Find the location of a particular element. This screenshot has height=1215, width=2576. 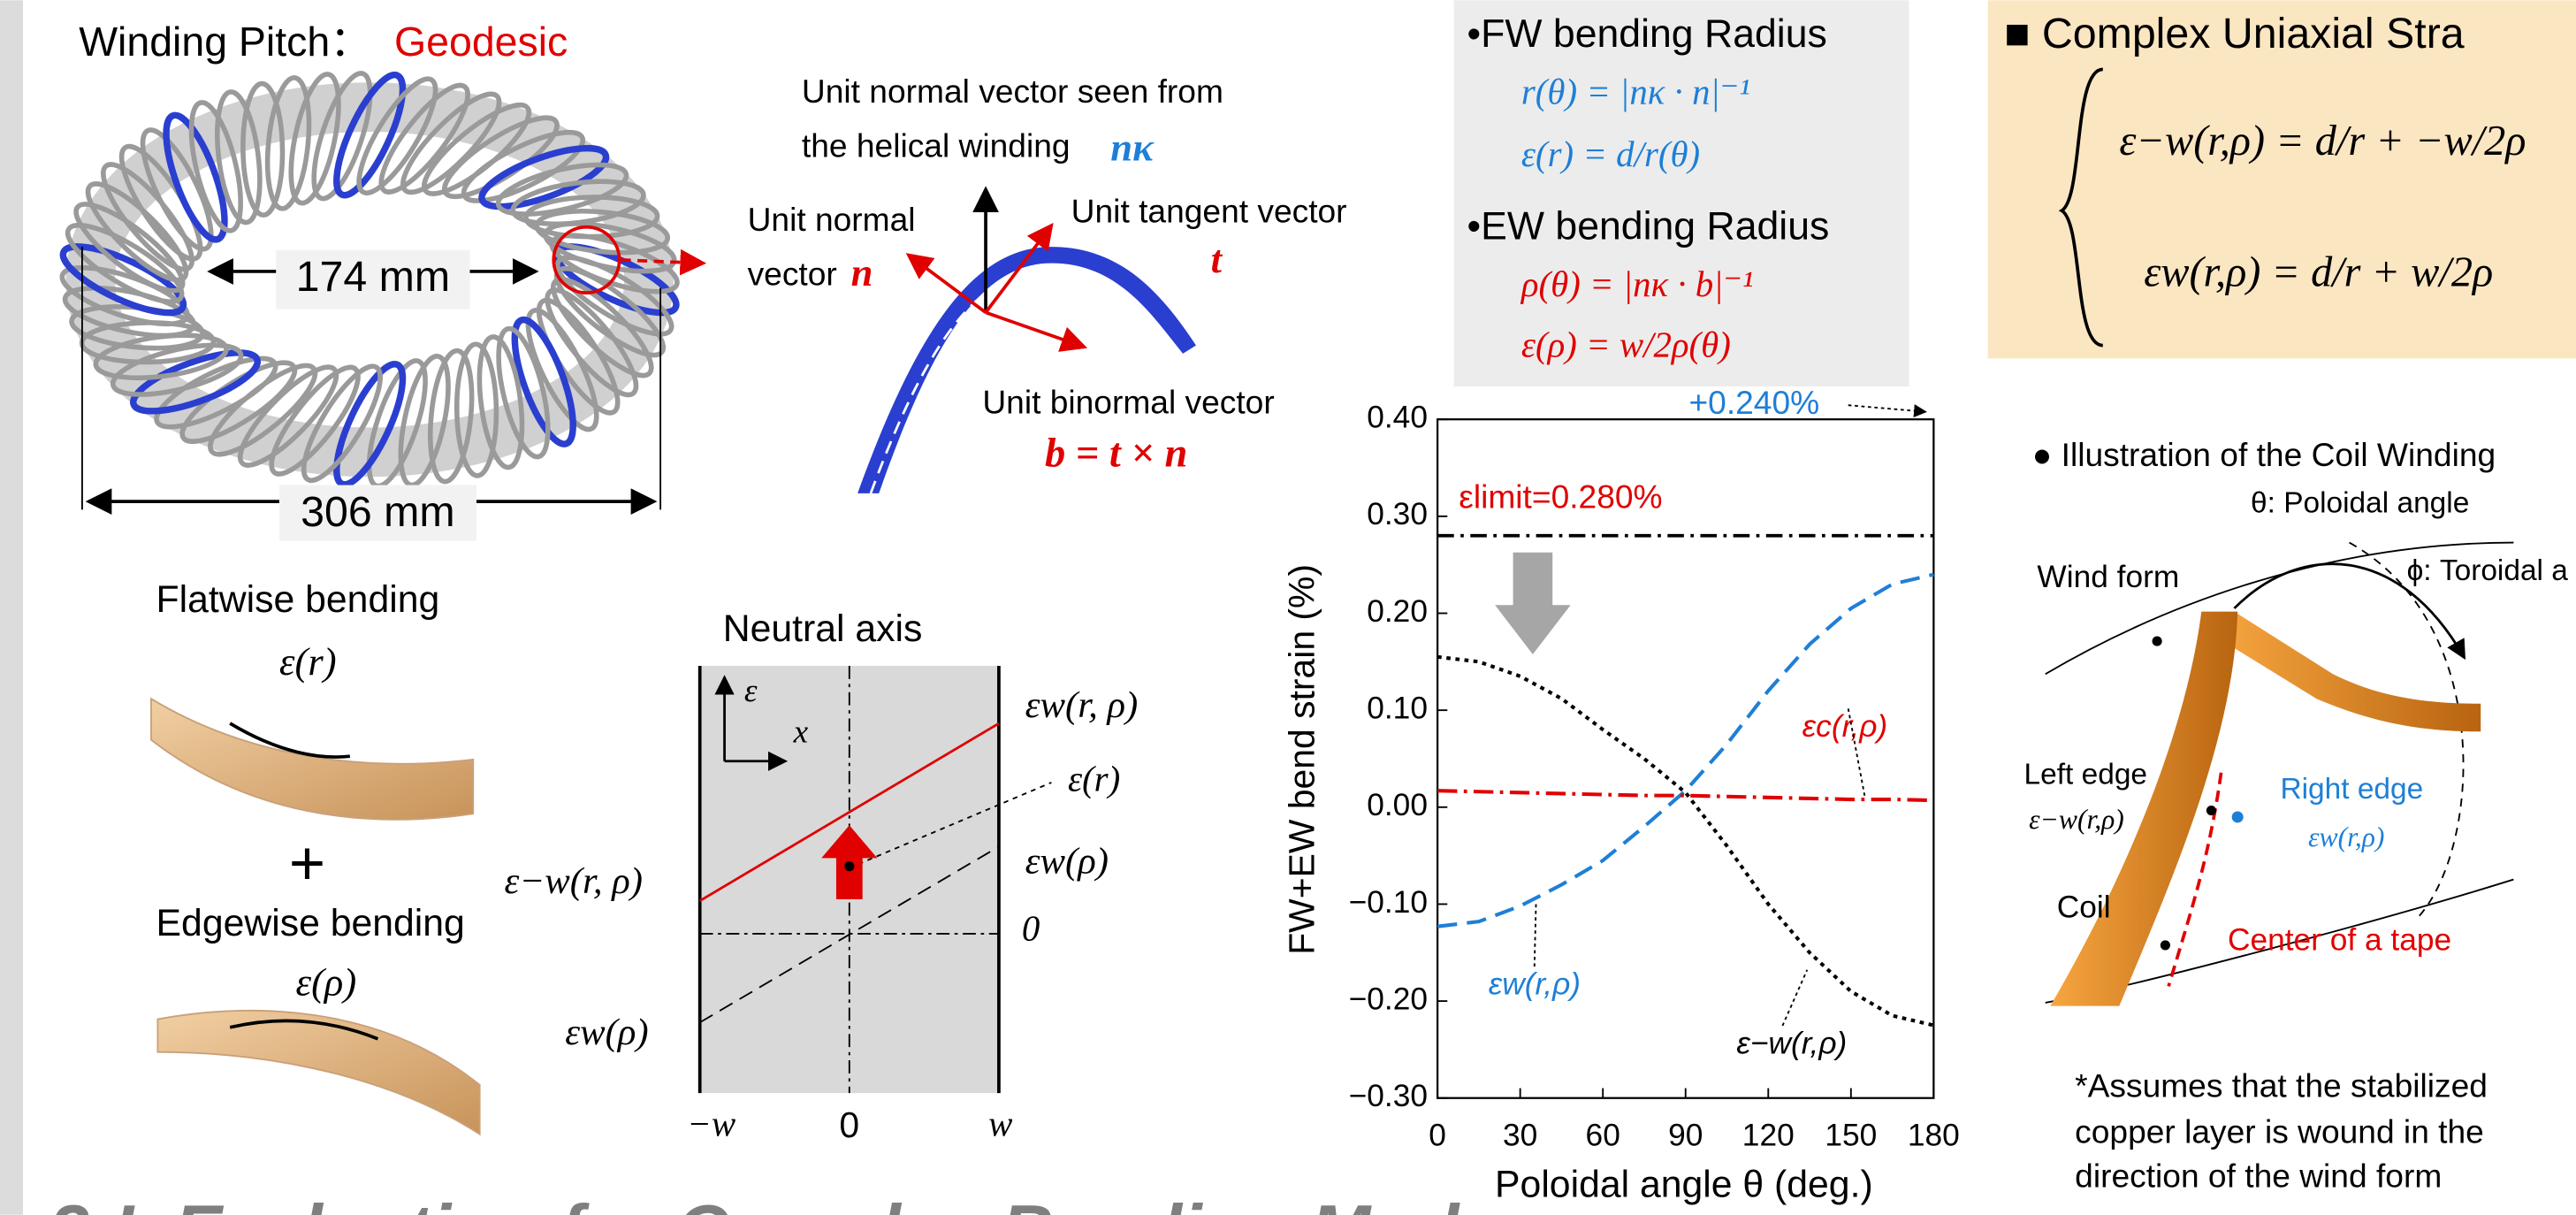

ew-title: •EW bending Radius is located at coordinates (1648, 226).